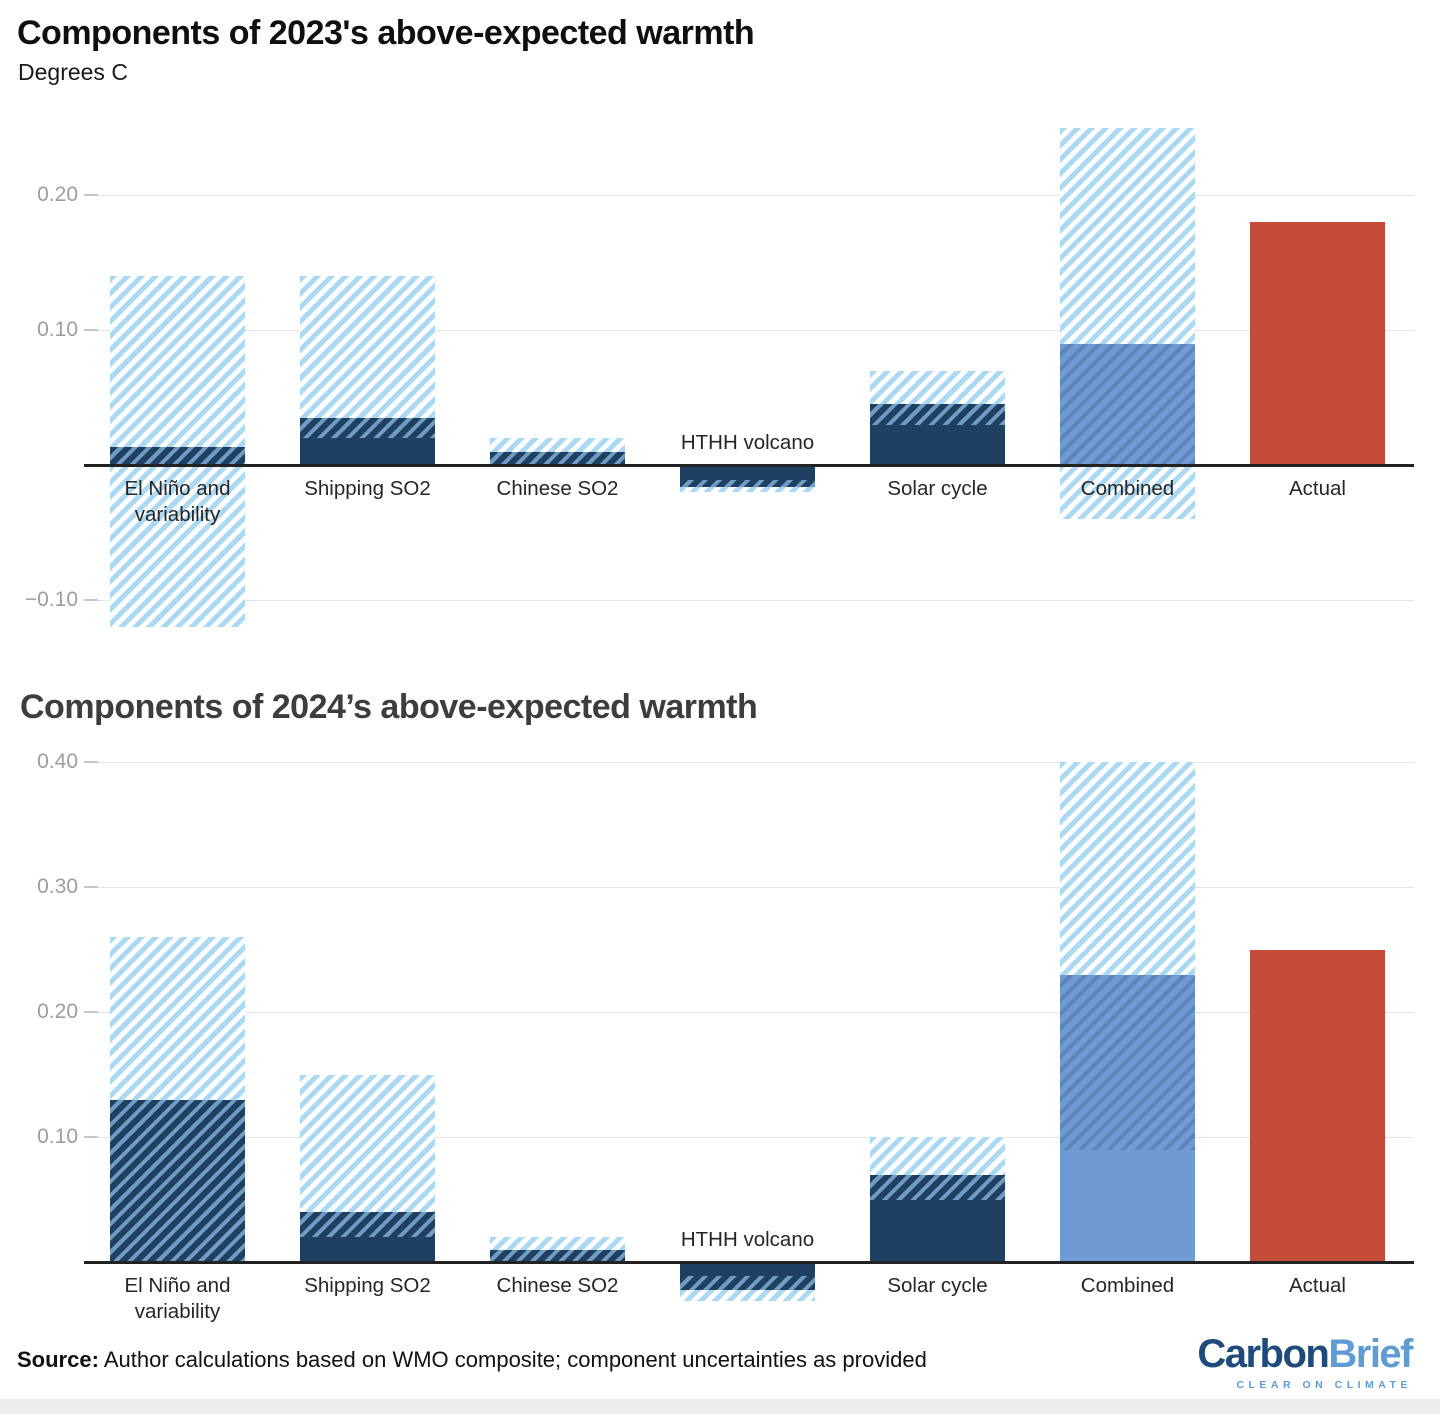 This screenshot has height=1414, width=1440. What do you see at coordinates (720, 1406) in the screenshot?
I see `bottom-gray-strip` at bounding box center [720, 1406].